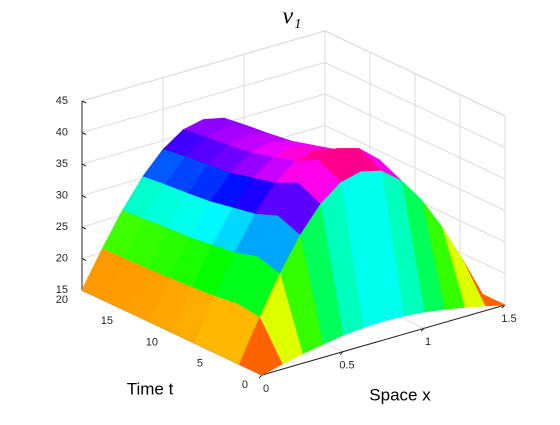 The height and width of the screenshot is (425, 560). I want to click on z-tick-label: 25, so click(62, 227).